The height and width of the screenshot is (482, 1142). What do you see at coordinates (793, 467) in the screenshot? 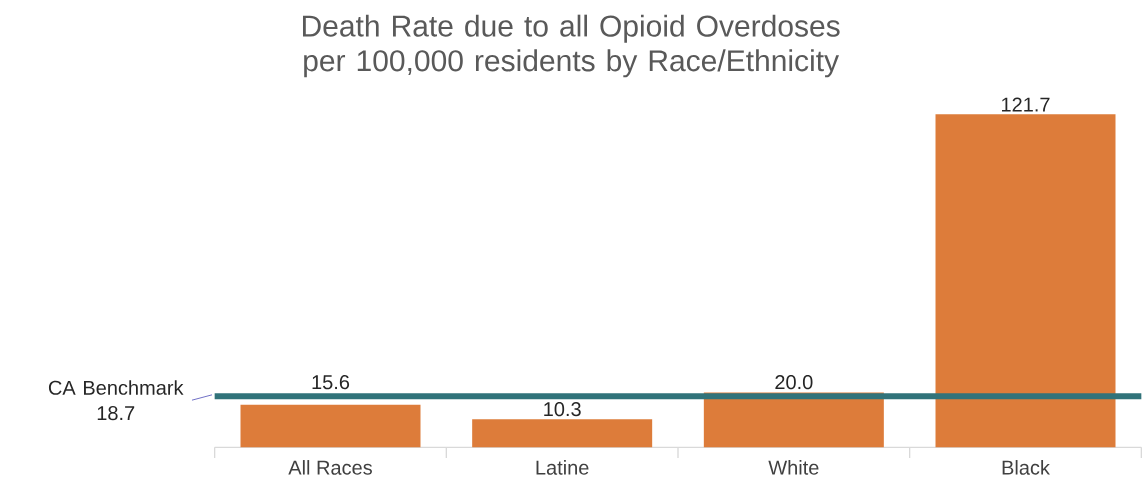
I see `x-tick-label: White` at bounding box center [793, 467].